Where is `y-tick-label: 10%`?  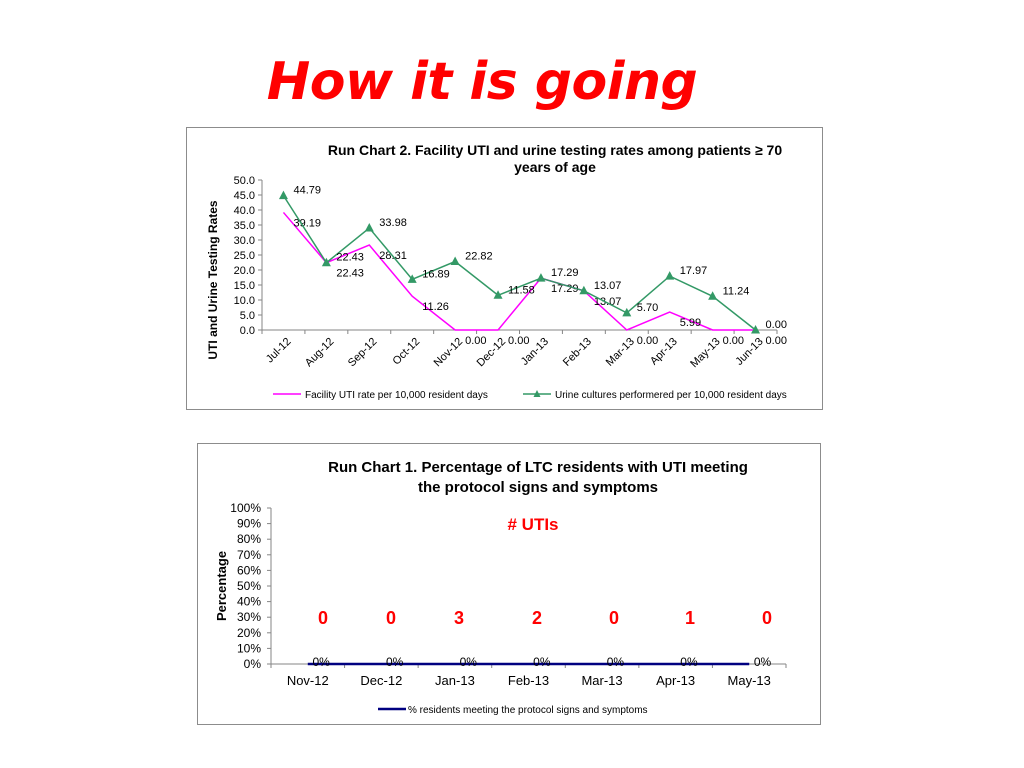
y-tick-label: 10% is located at coordinates (249, 648).